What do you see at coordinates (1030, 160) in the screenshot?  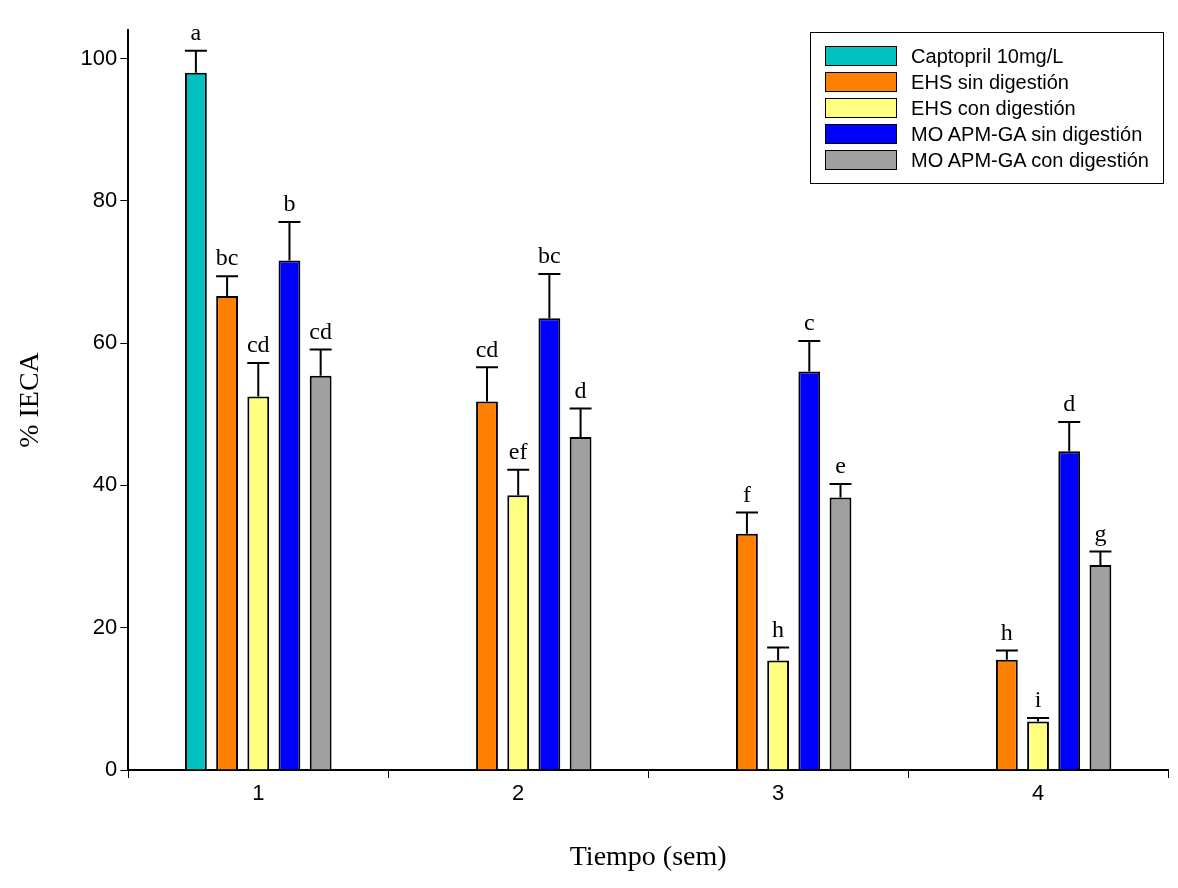 I see `legend-label: MO APM-GA con digestión` at bounding box center [1030, 160].